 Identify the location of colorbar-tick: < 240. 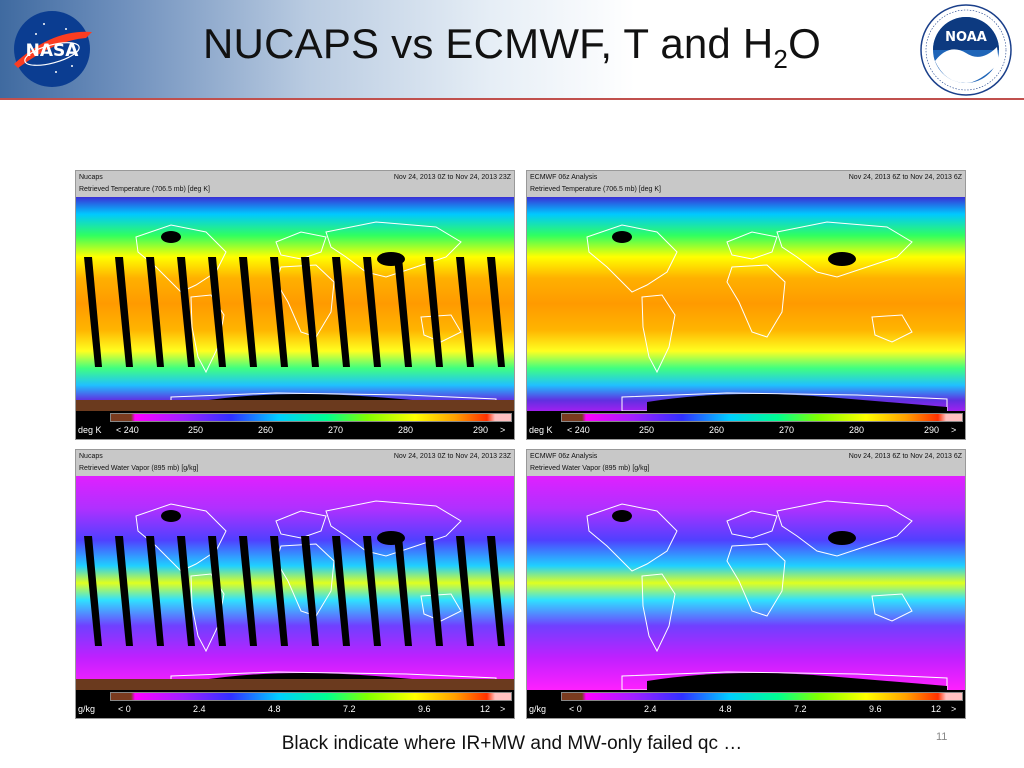
(127, 430).